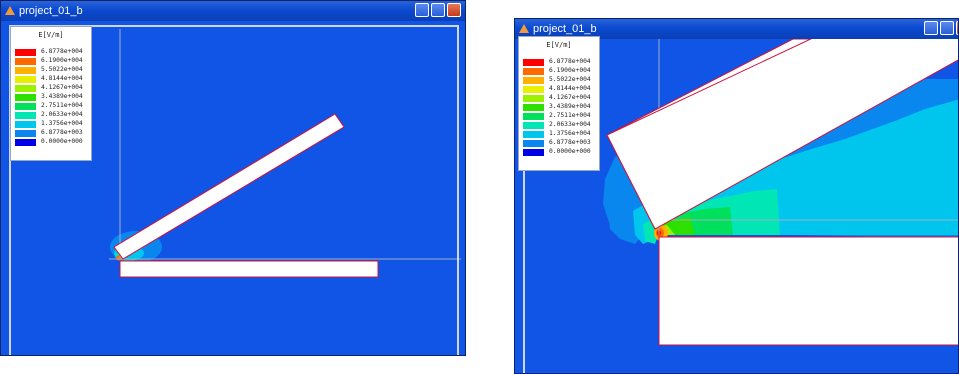 The image size is (959, 374). Describe the element at coordinates (234, 26) in the screenshot. I see `plot-border-top` at that location.